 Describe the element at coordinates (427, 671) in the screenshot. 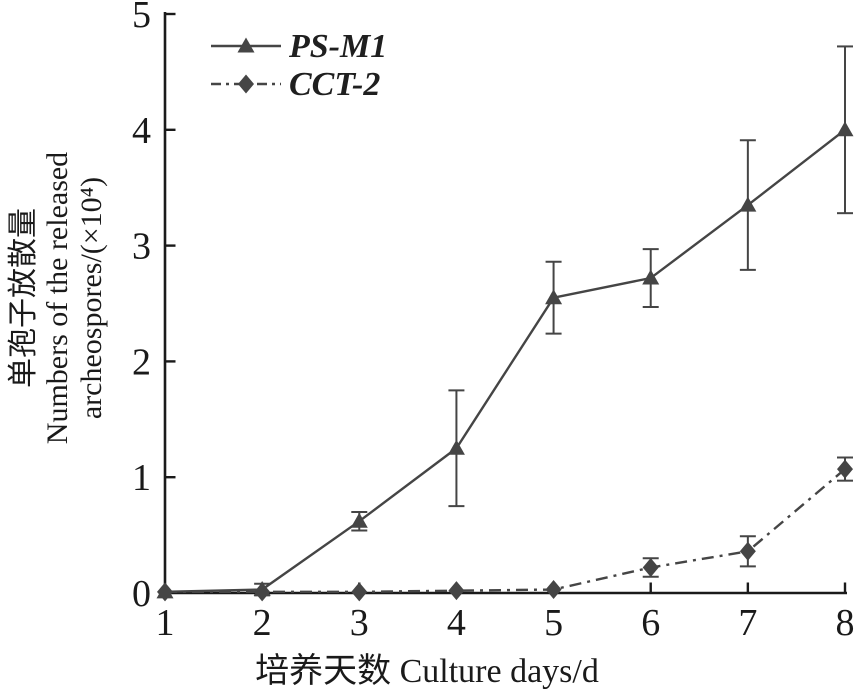

I see `x-axis-title: 培养天数 Culture days/d` at that location.